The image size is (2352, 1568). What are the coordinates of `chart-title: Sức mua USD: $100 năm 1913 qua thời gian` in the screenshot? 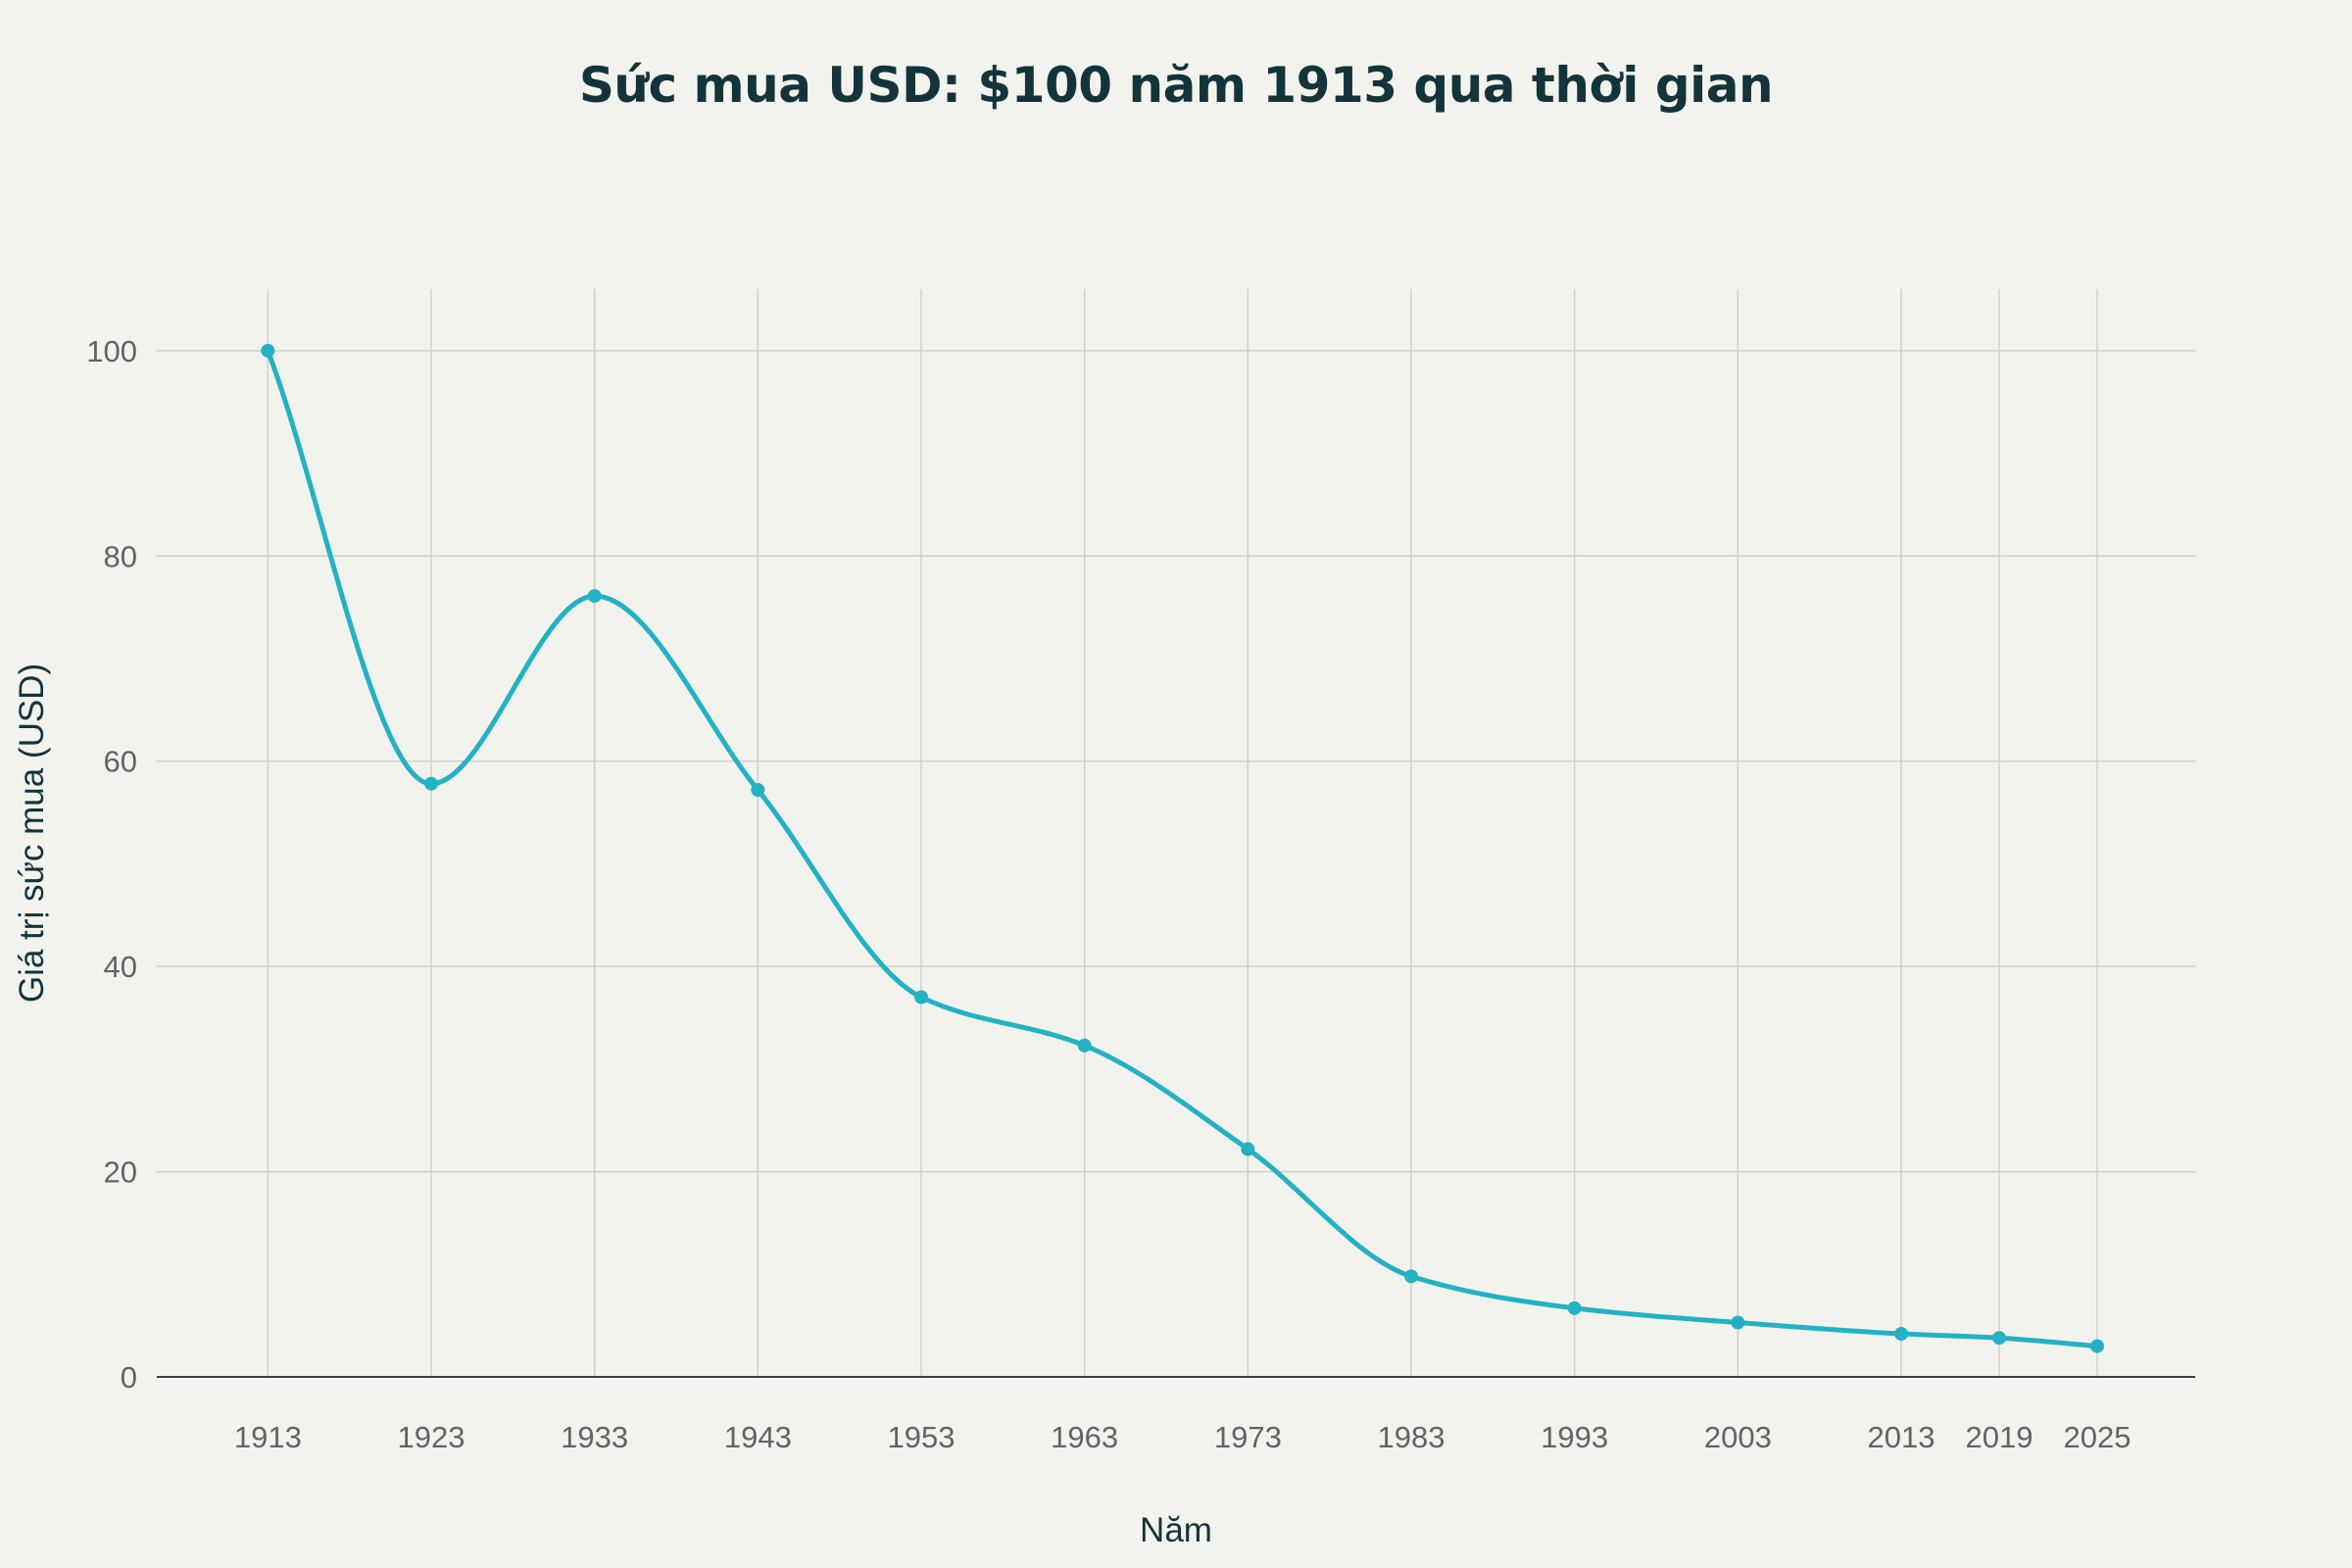 It's located at (1176, 85).